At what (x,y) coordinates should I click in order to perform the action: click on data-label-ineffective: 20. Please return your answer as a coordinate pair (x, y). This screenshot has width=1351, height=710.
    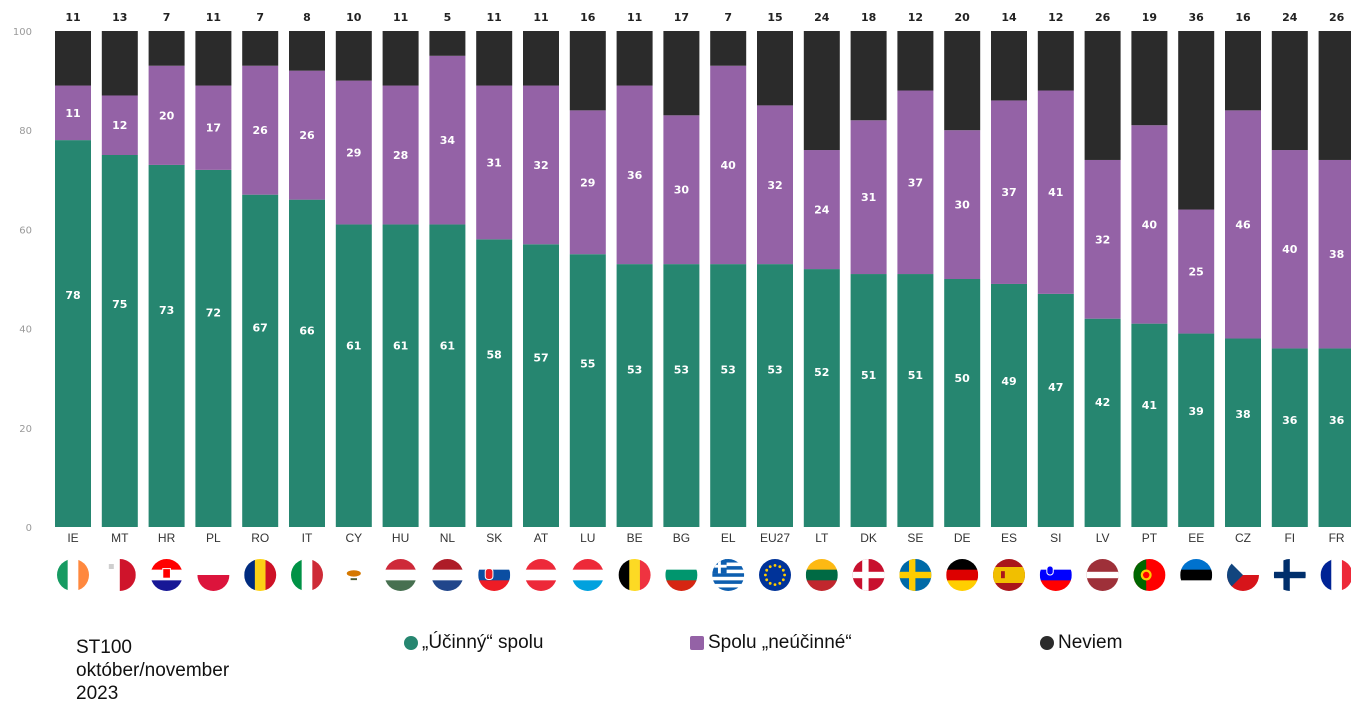
    Looking at the image, I should click on (167, 115).